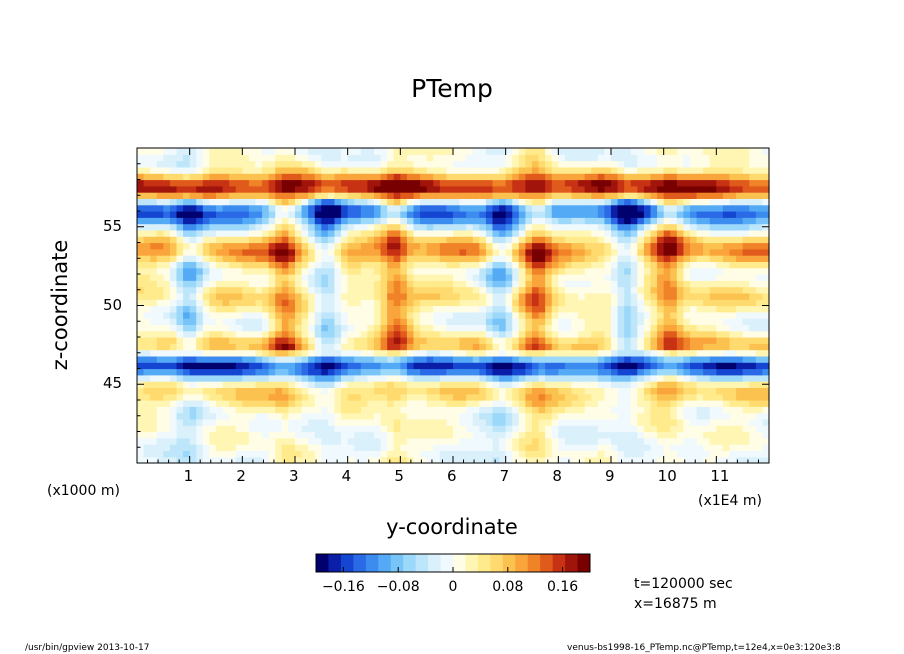 Image resolution: width=904 pixels, height=654 pixels. What do you see at coordinates (584, 563) in the screenshot?
I see `colorbar-swatch` at bounding box center [584, 563].